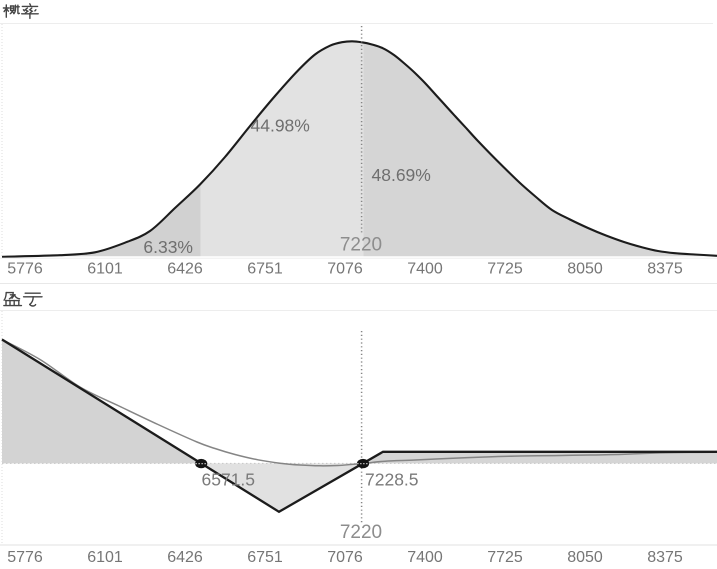 This screenshot has height=569, width=717. Describe the element at coordinates (168, 247) in the screenshot. I see `svg-text: 6.33%` at that location.